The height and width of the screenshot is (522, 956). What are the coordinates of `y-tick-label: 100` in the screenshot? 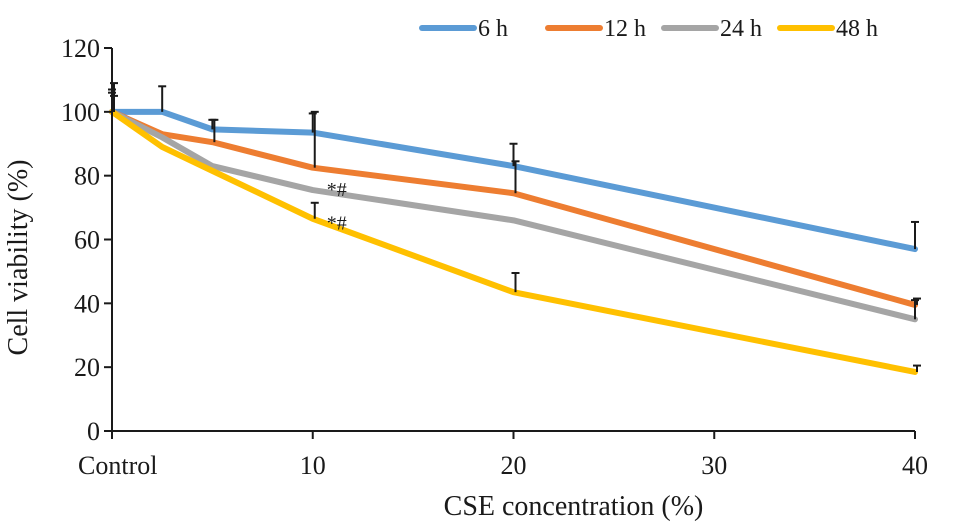 It's located at (80, 112).